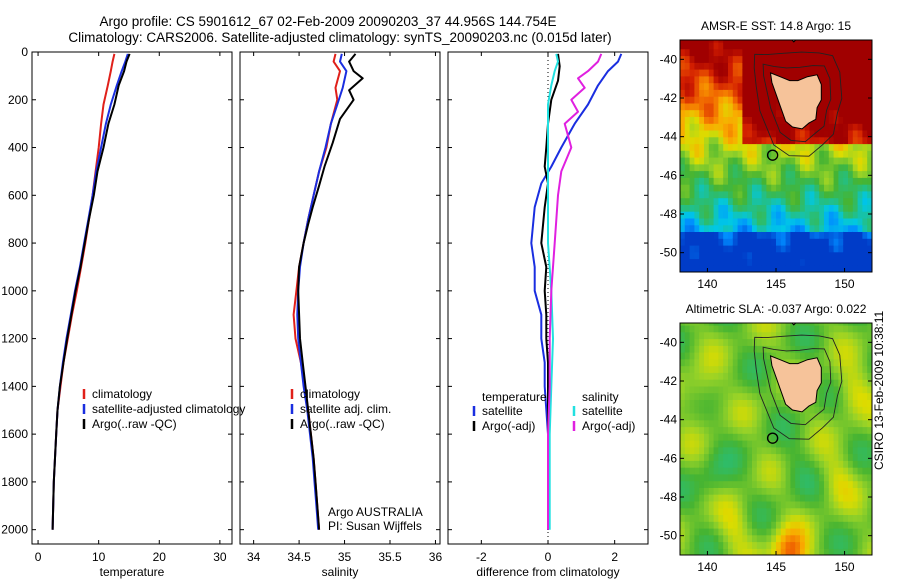  Describe the element at coordinates (18, 243) in the screenshot. I see `depth-tick-label: 800` at that location.